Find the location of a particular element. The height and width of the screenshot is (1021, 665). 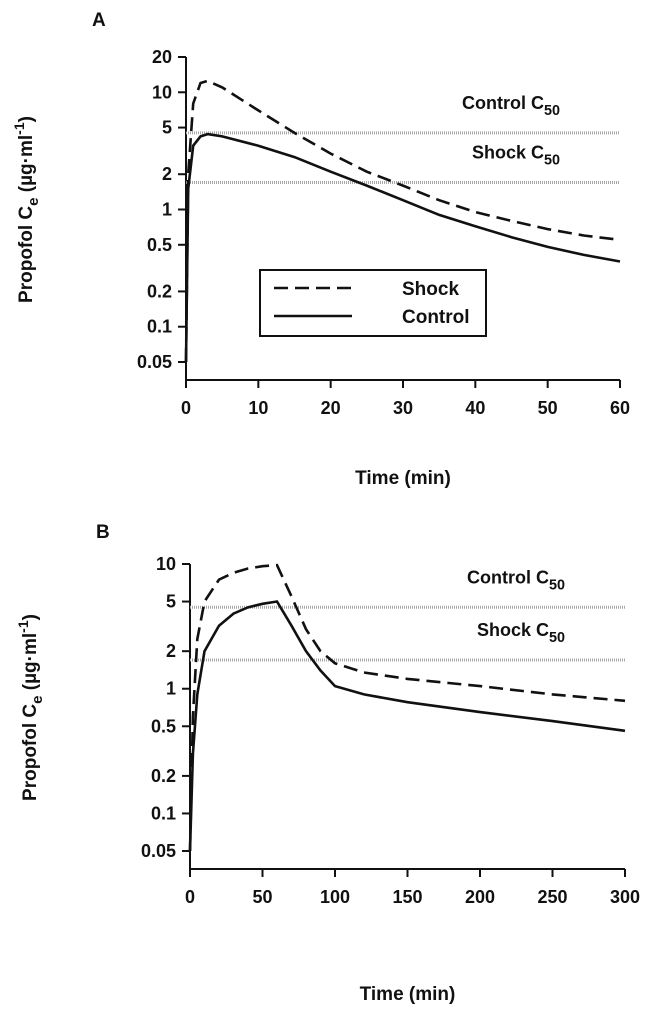

x-tick-label: 30 is located at coordinates (403, 408).